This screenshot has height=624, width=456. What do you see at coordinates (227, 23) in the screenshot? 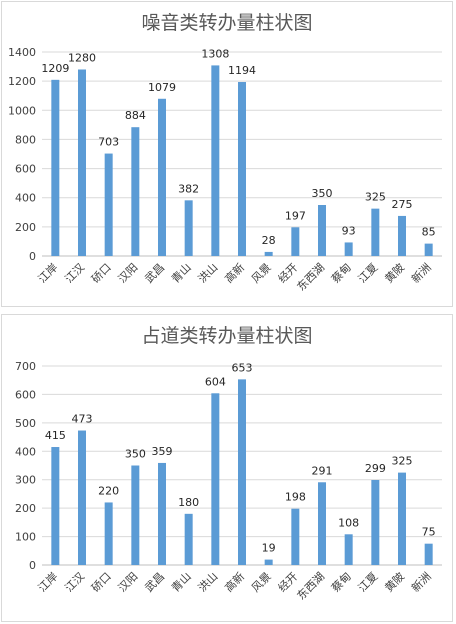
I see `chart-title: 噪音类转办量柱状图` at bounding box center [227, 23].